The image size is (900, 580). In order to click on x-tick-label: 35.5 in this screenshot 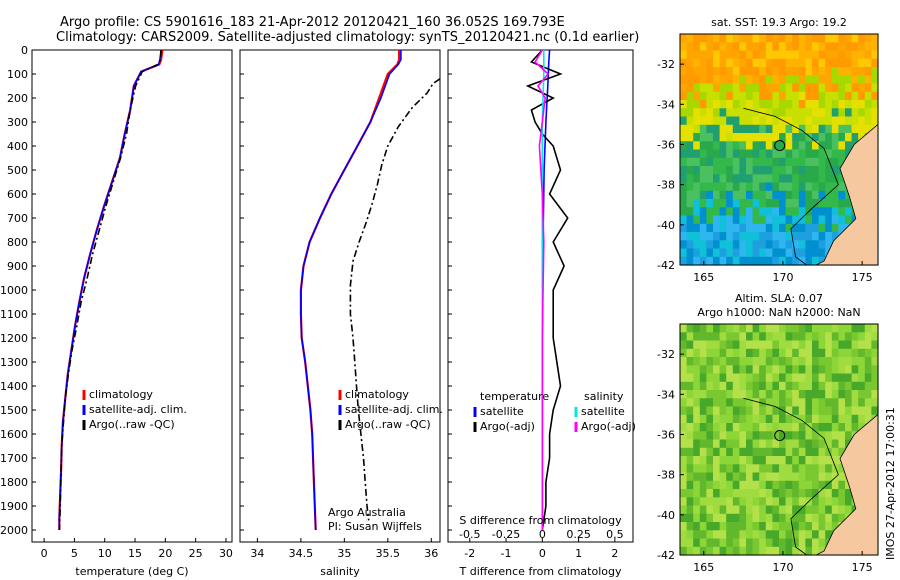, I will do `click(388, 553)`.